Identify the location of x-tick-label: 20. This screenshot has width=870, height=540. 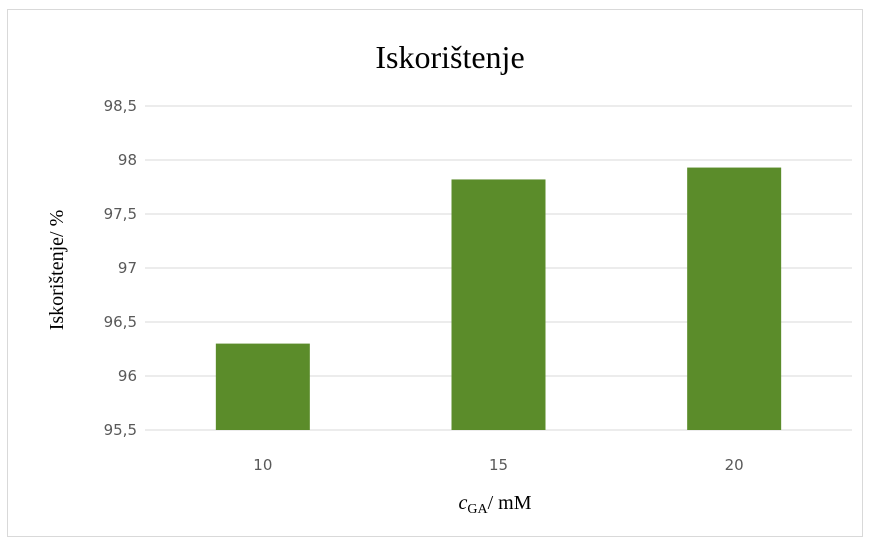
(734, 465).